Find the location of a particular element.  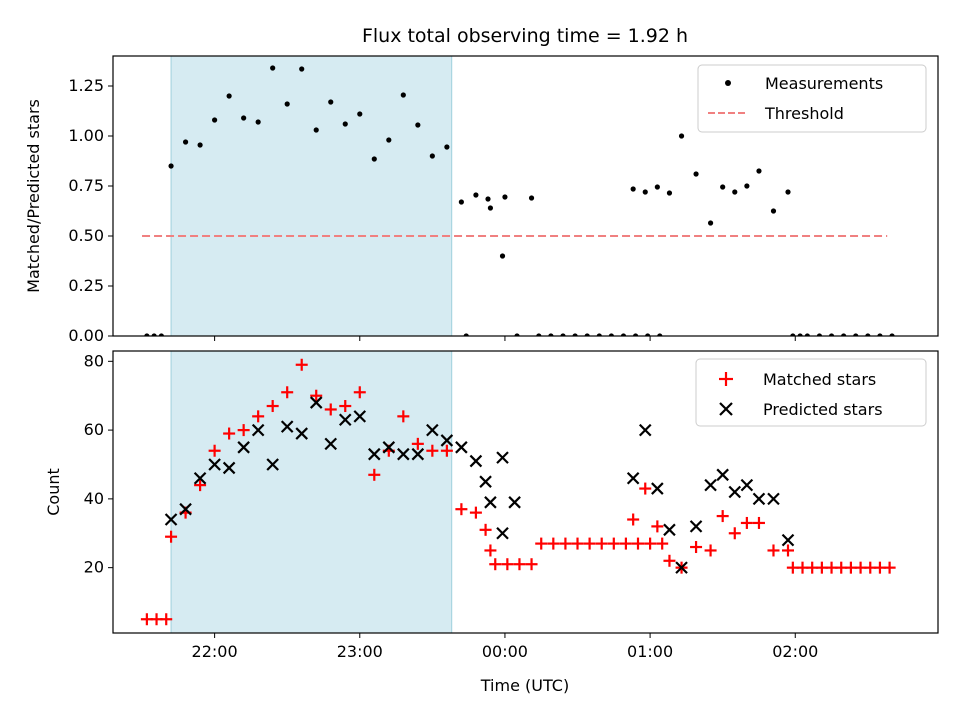

legend-label-threshold: Threshold is located at coordinates (804, 113).